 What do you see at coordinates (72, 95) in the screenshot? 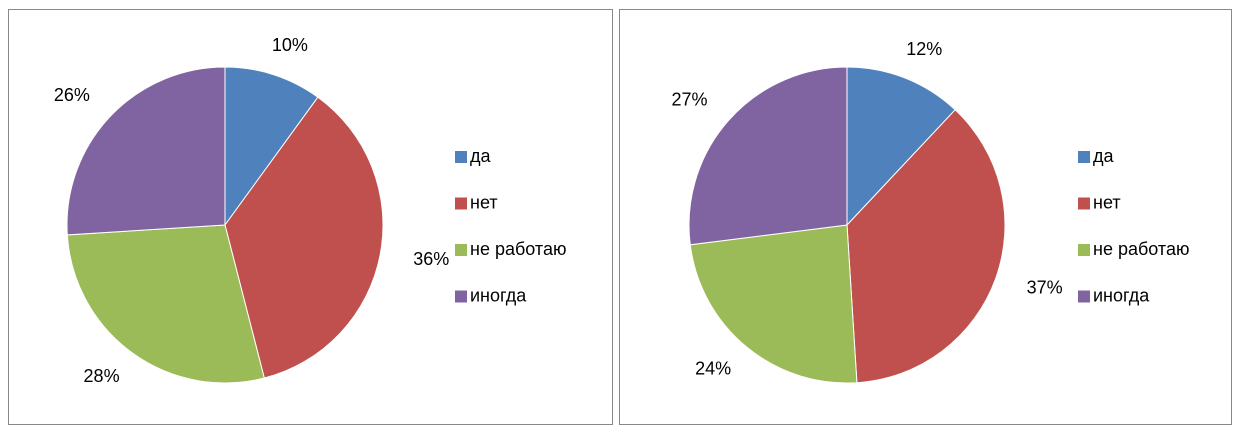
I see `data-label: 26%` at bounding box center [72, 95].